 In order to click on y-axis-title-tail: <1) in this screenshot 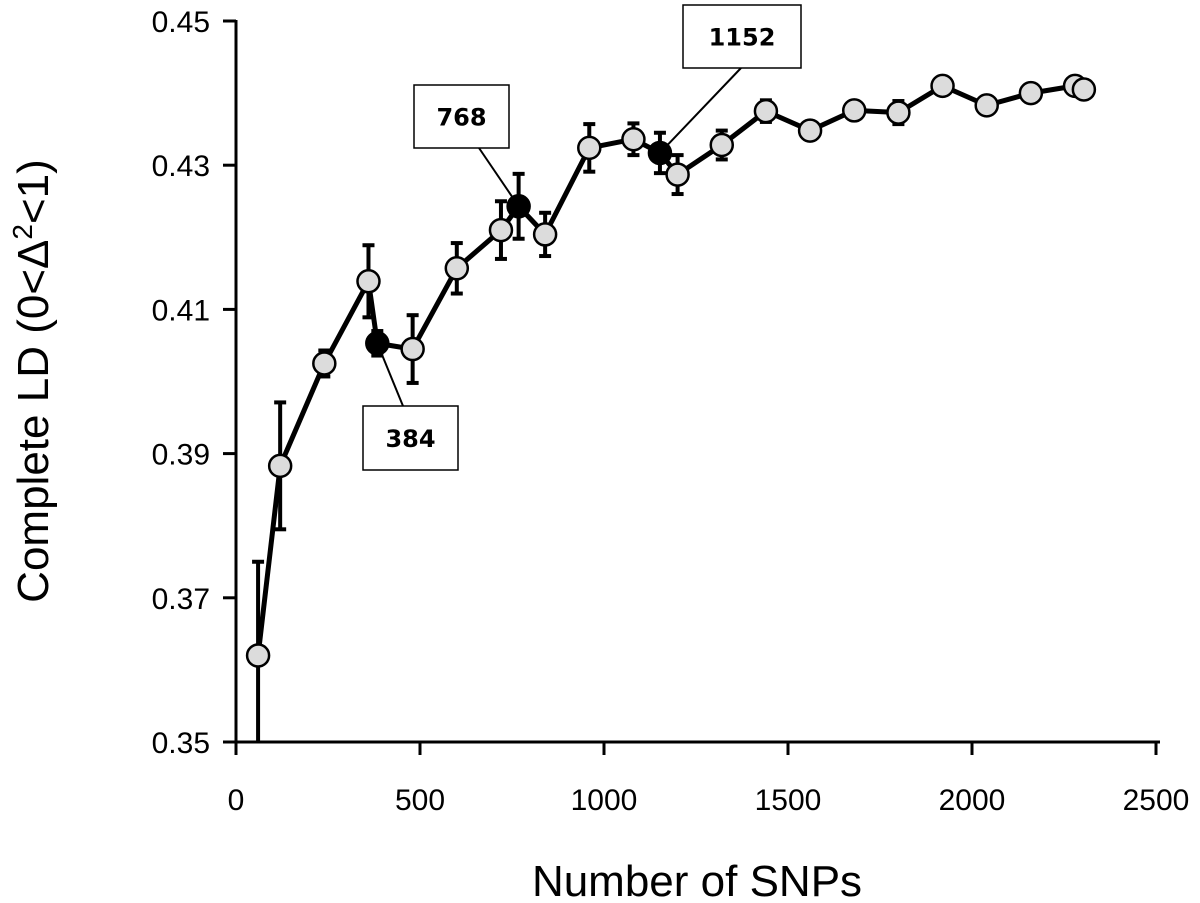, I will do `click(33, 191)`.